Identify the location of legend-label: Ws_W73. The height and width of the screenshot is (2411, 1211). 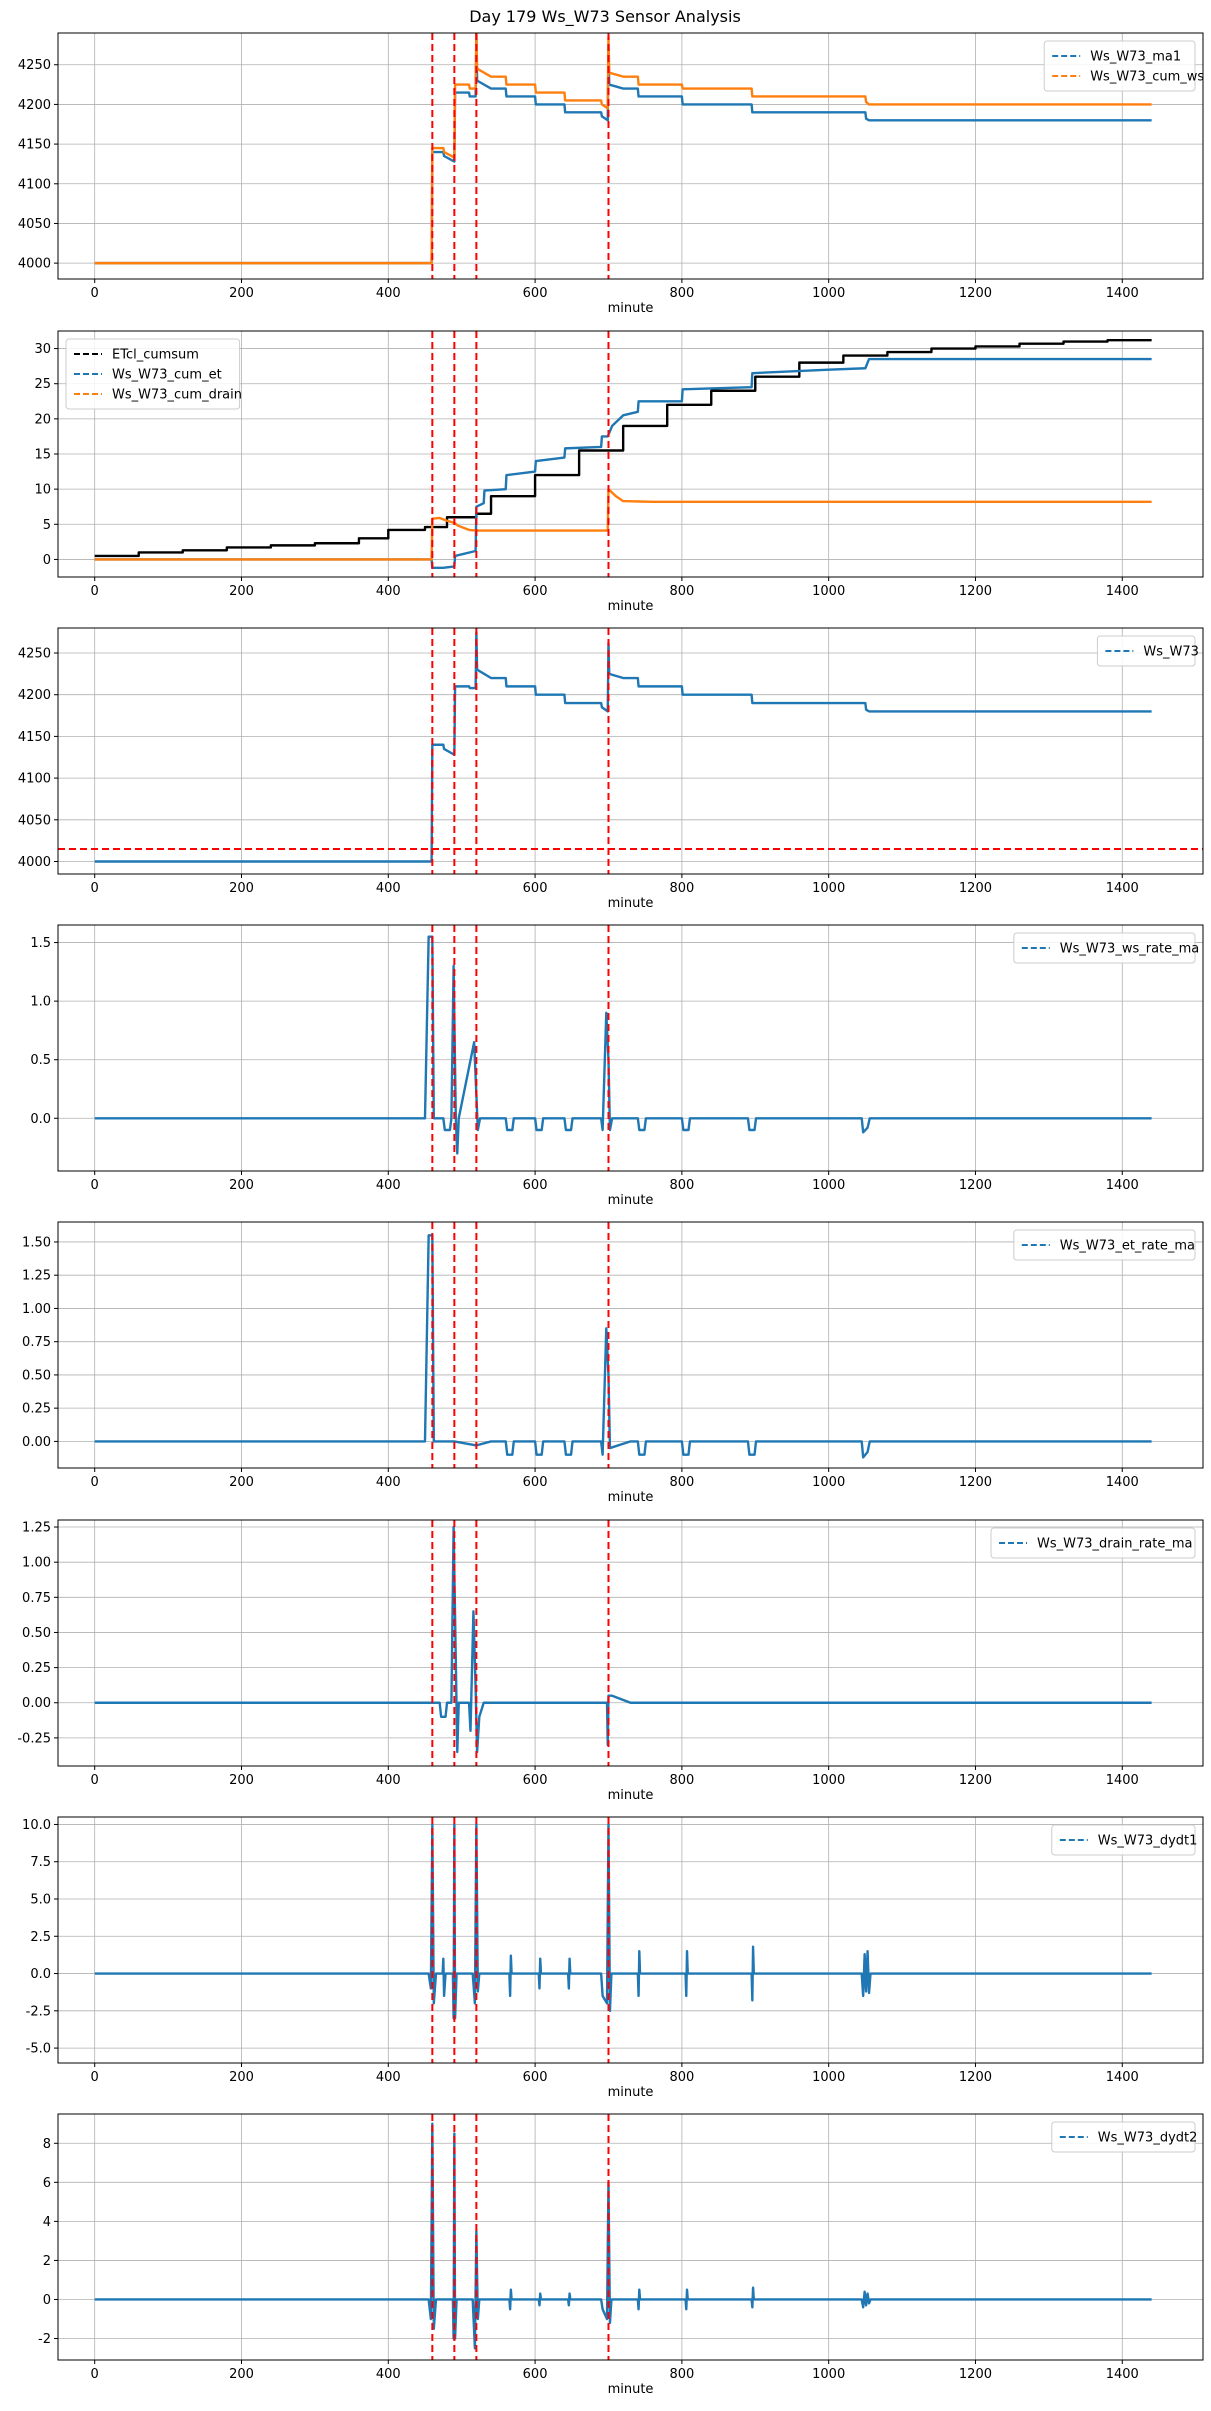
(1171, 652).